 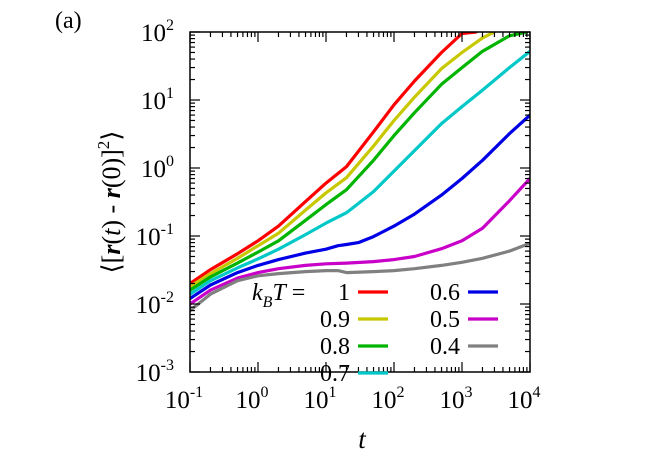 I want to click on y-tick-label-4: 10¹, so click(x=157, y=100).